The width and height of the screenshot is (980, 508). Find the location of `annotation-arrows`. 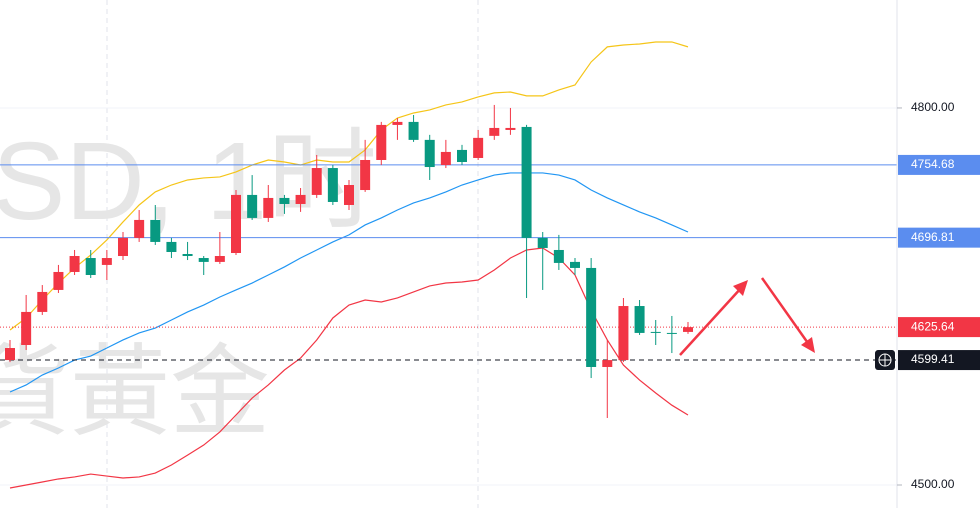

annotation-arrows is located at coordinates (747, 316).